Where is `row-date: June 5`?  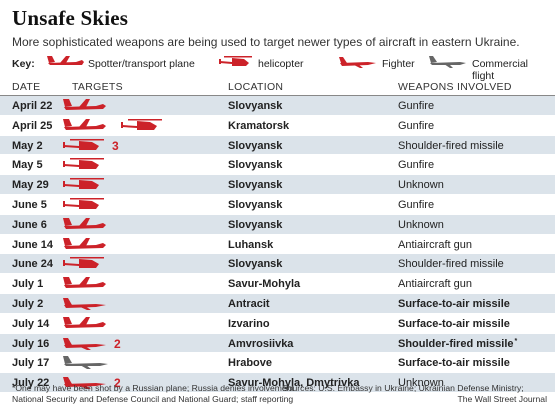 row-date: June 5 is located at coordinates (29, 204).